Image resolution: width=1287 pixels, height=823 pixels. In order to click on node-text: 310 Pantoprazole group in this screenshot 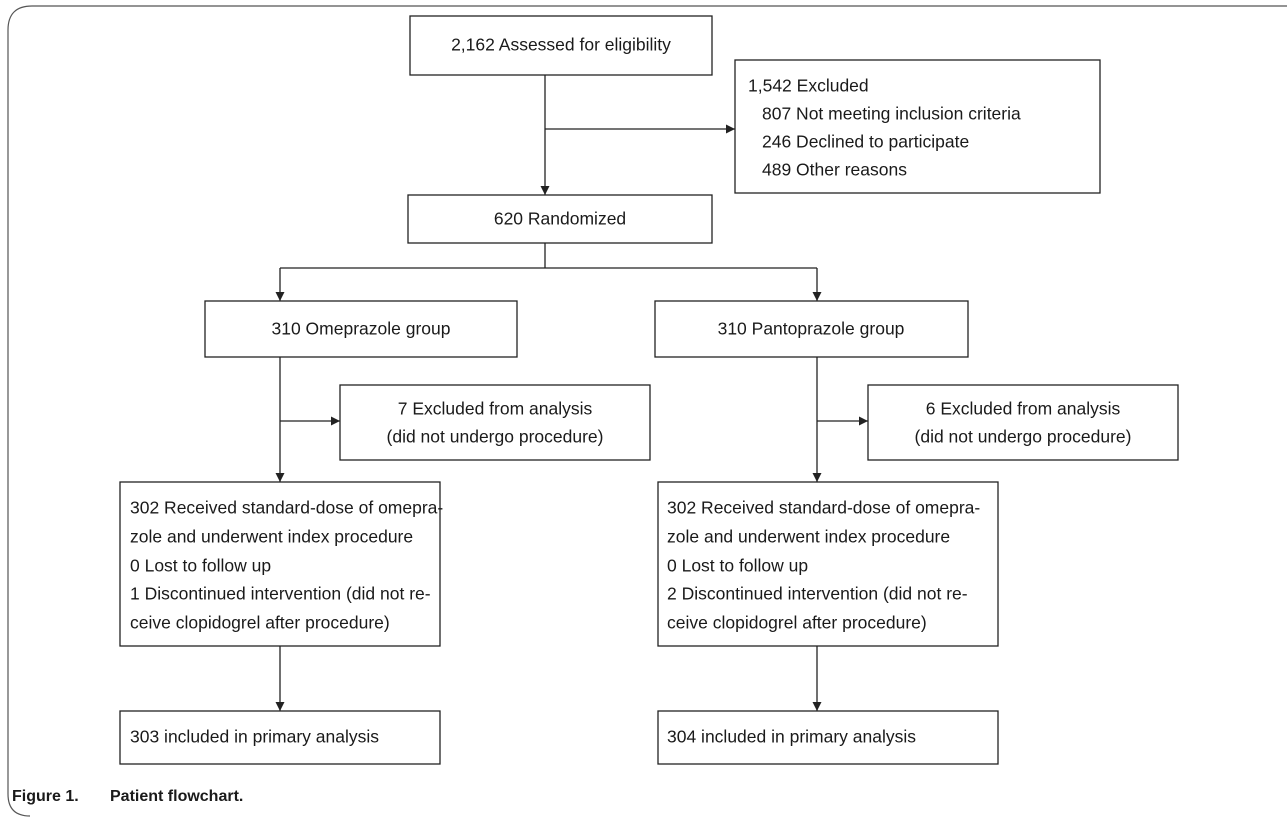, I will do `click(811, 329)`.